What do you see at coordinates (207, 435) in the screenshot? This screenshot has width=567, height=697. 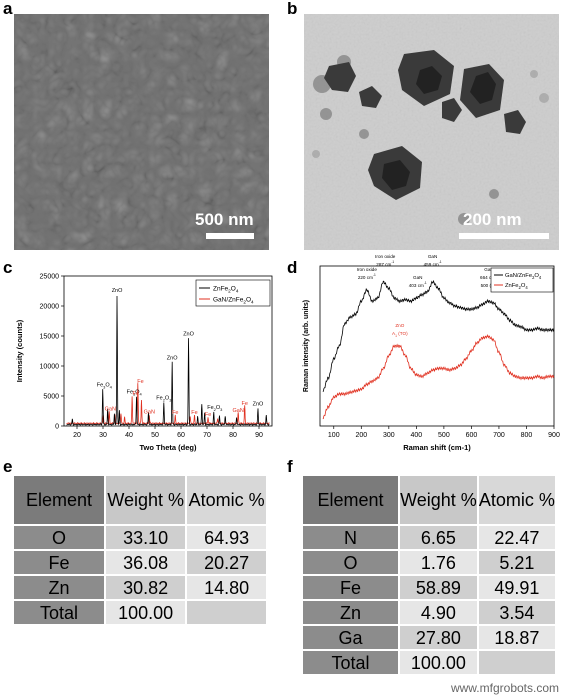 I see `x-tick-label: 70` at bounding box center [207, 435].